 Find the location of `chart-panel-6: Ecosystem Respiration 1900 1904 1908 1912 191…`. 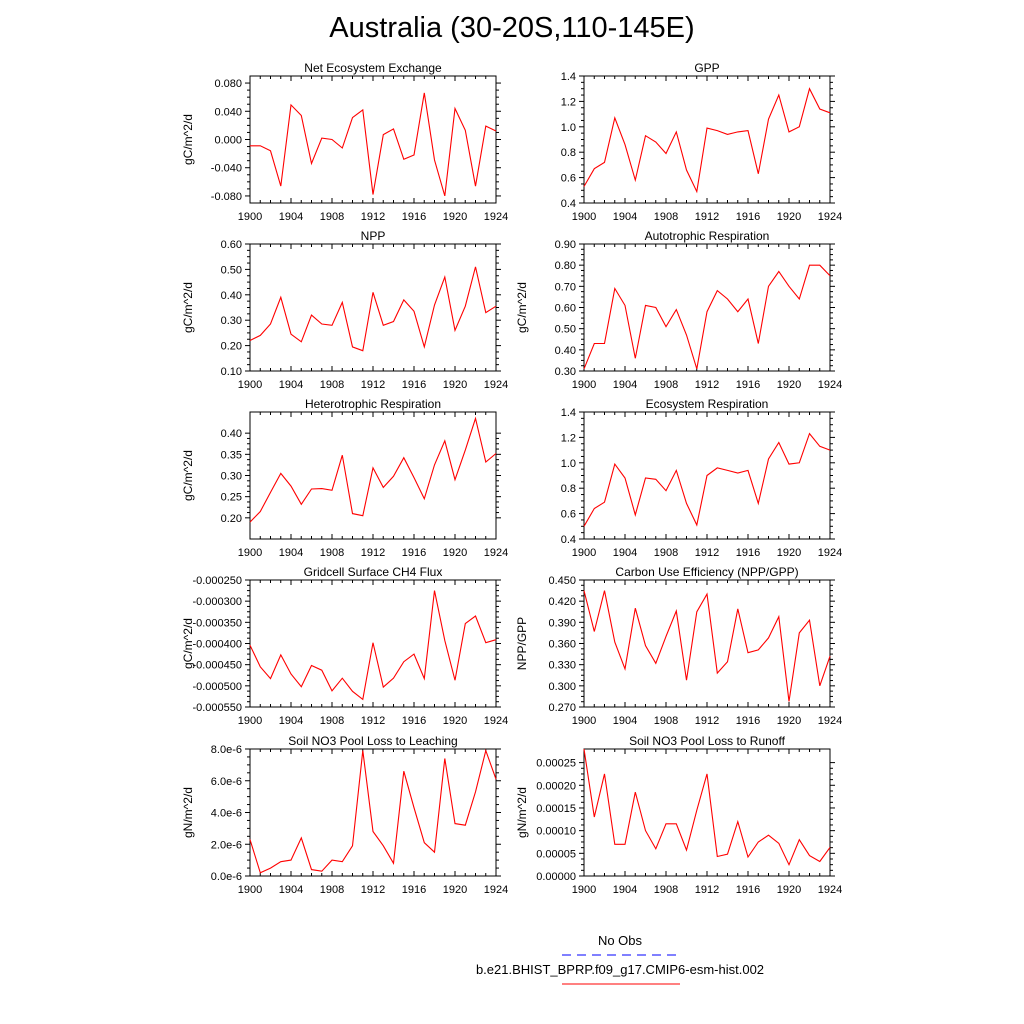

chart-panel-6: Ecosystem Respiration 1900 1904 1908 1912 191… is located at coordinates (702, 478).